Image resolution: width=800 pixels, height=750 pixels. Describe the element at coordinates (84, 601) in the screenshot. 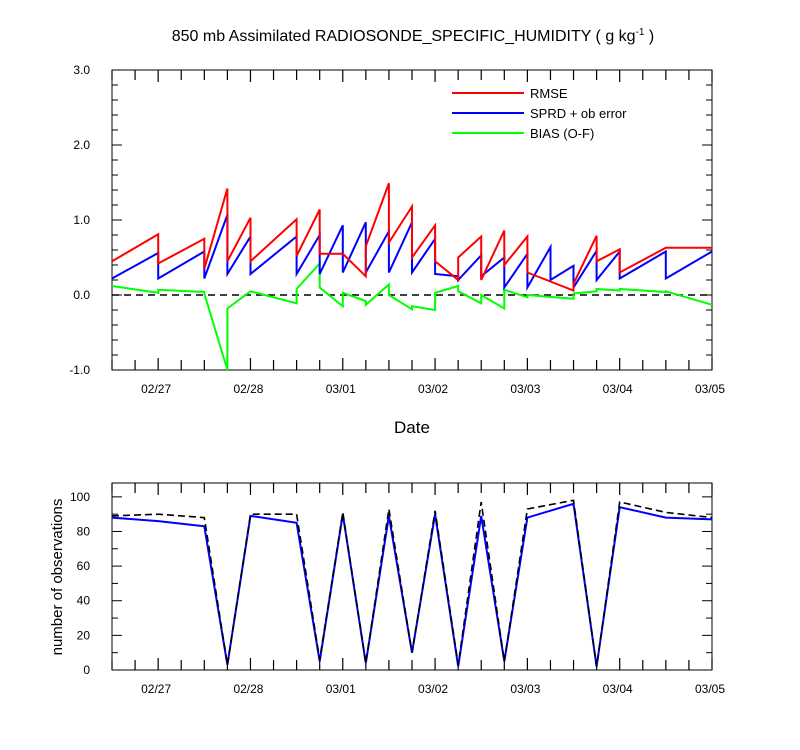

I see `y-tick-label: 40` at that location.